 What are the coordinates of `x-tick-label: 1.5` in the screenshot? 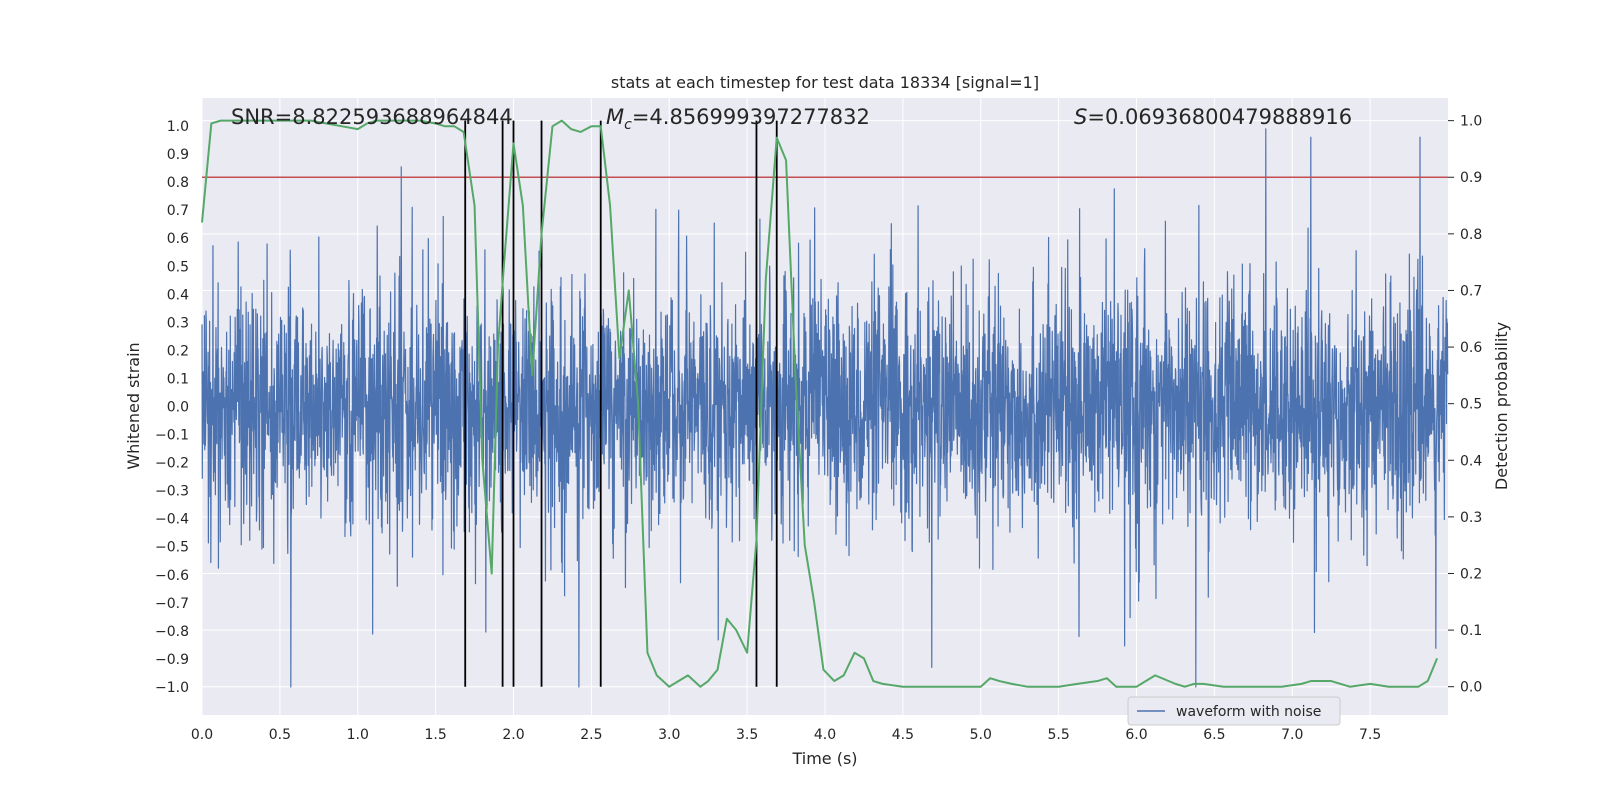 It's located at (435, 735).